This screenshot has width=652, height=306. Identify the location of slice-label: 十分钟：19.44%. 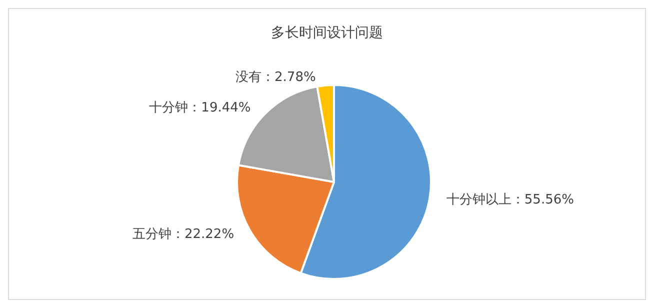
(200, 108).